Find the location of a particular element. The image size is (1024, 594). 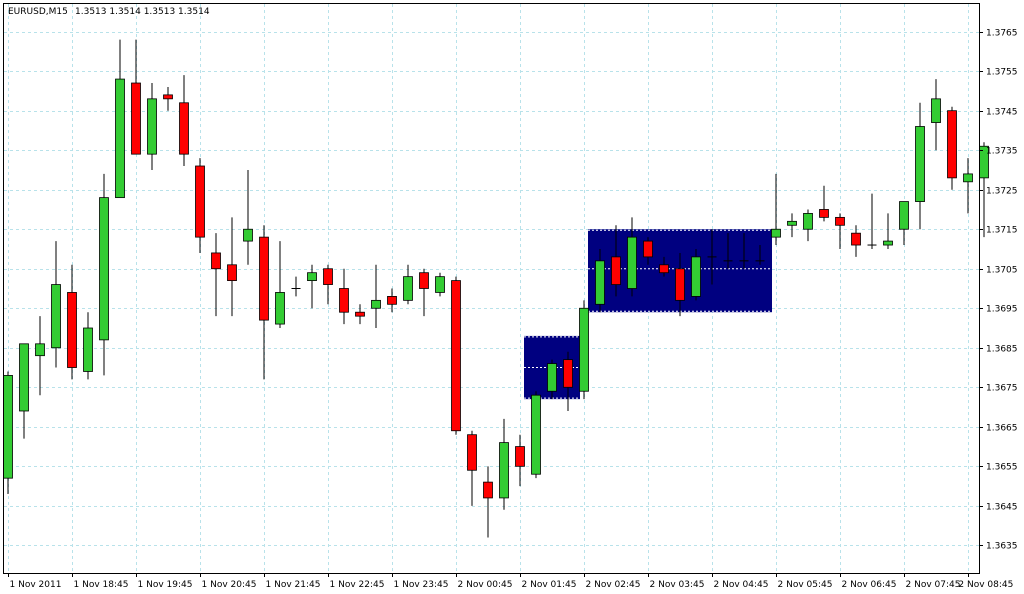

x-tick-label: 2 Nov 06:45 is located at coordinates (869, 585).